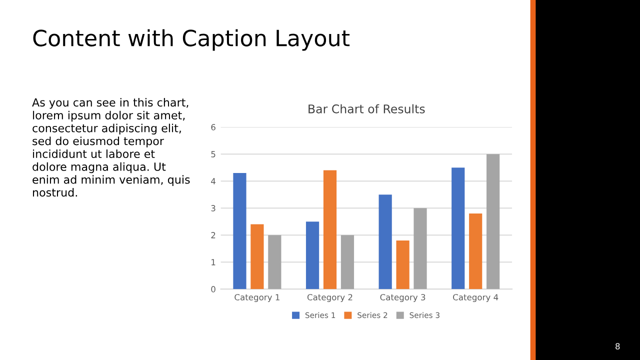  I want to click on y-tick-label: 3, so click(213, 208).